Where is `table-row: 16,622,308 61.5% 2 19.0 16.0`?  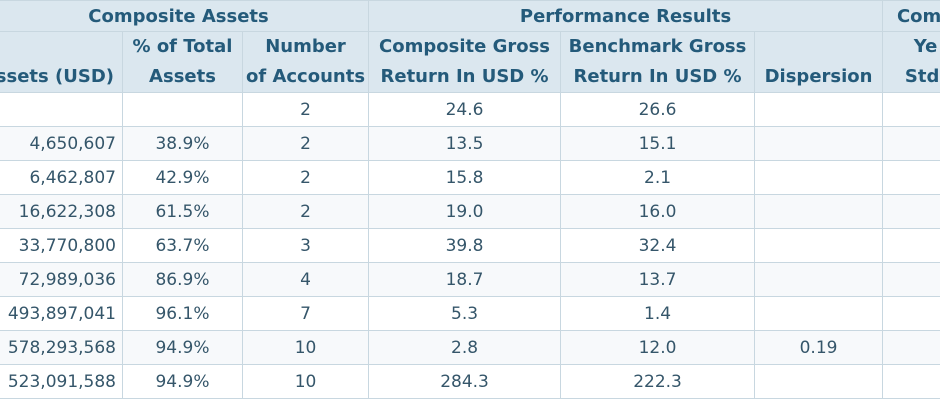
table-row: 16,622,308 61.5% 2 19.0 16.0 is located at coordinates (470, 211).